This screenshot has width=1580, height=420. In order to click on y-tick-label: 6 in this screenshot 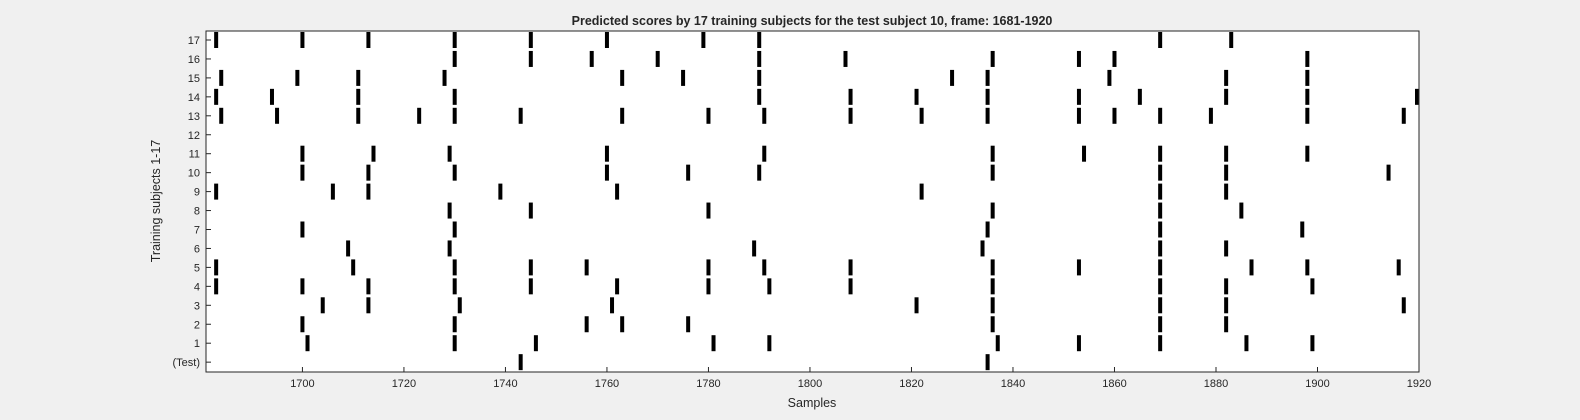, I will do `click(197, 249)`.